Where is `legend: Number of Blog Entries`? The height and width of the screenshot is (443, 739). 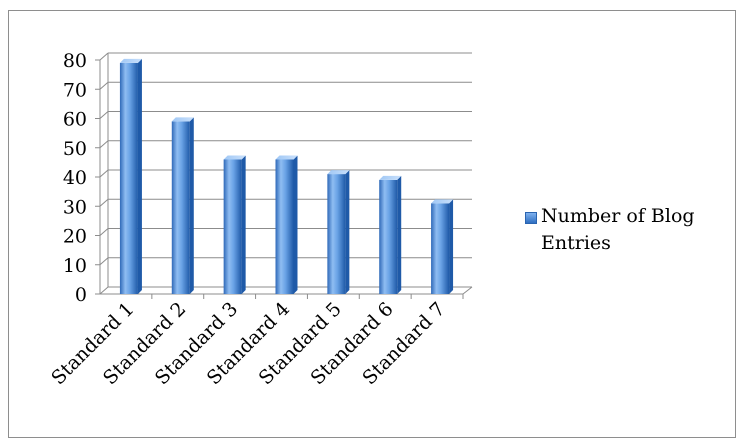
legend: Number of Blog Entries is located at coordinates (623, 230).